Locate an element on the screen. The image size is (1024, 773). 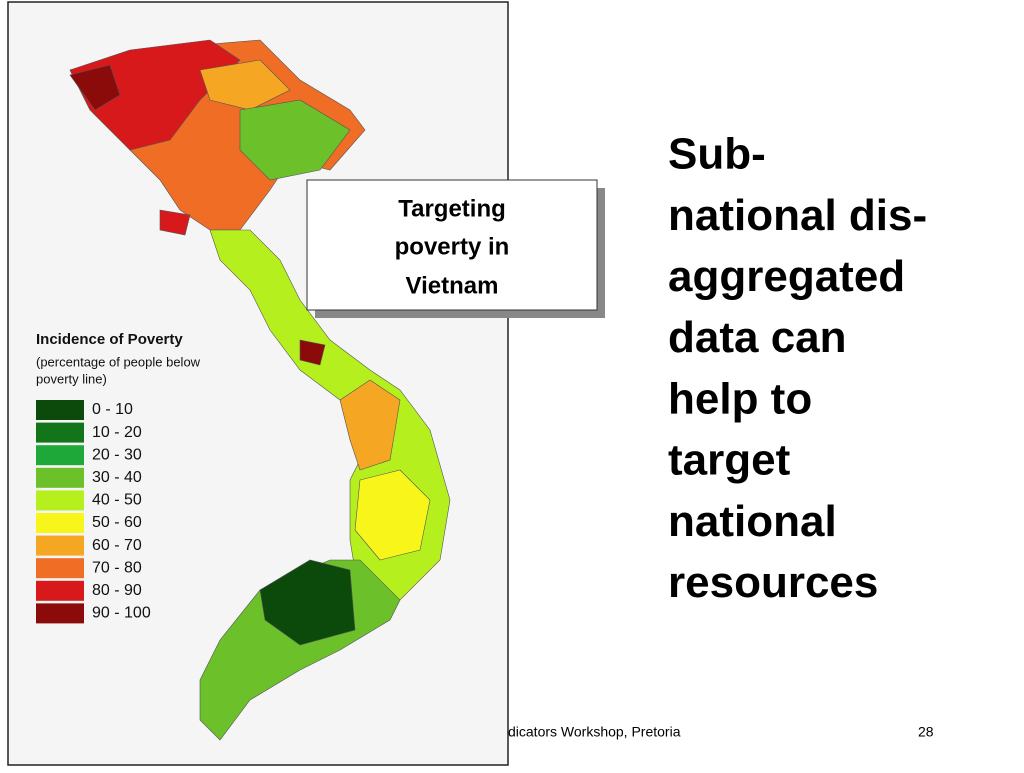
legend-label: 80 - 90 is located at coordinates (117, 590).